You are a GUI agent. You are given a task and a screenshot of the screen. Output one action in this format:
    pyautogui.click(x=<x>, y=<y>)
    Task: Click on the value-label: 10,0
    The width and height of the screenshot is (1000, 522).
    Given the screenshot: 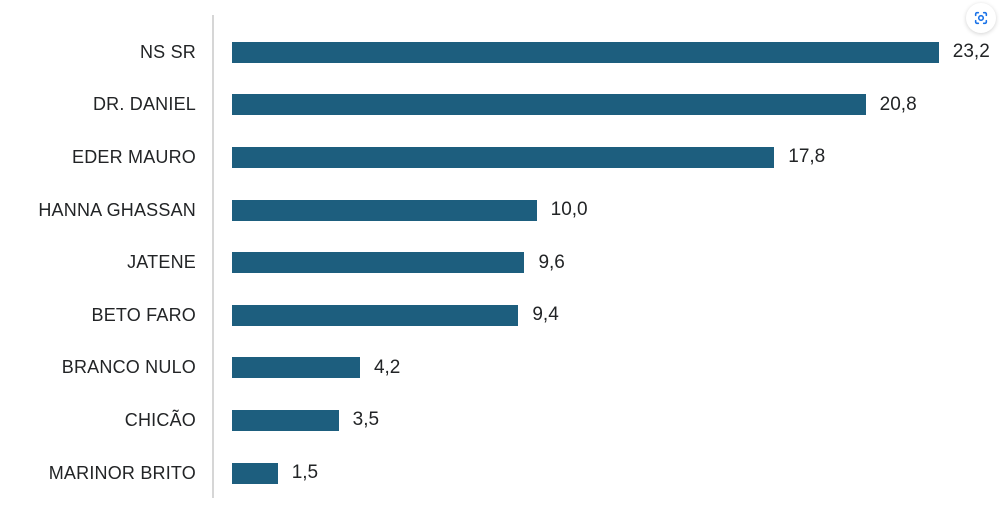 What is the action you would take?
    pyautogui.click(x=569, y=210)
    